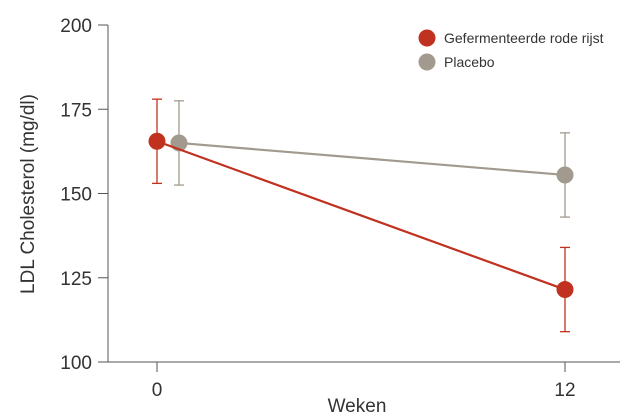 Image resolution: width=620 pixels, height=419 pixels. I want to click on y-axis-ticks: 100 125 150 175 200, so click(84, 195).